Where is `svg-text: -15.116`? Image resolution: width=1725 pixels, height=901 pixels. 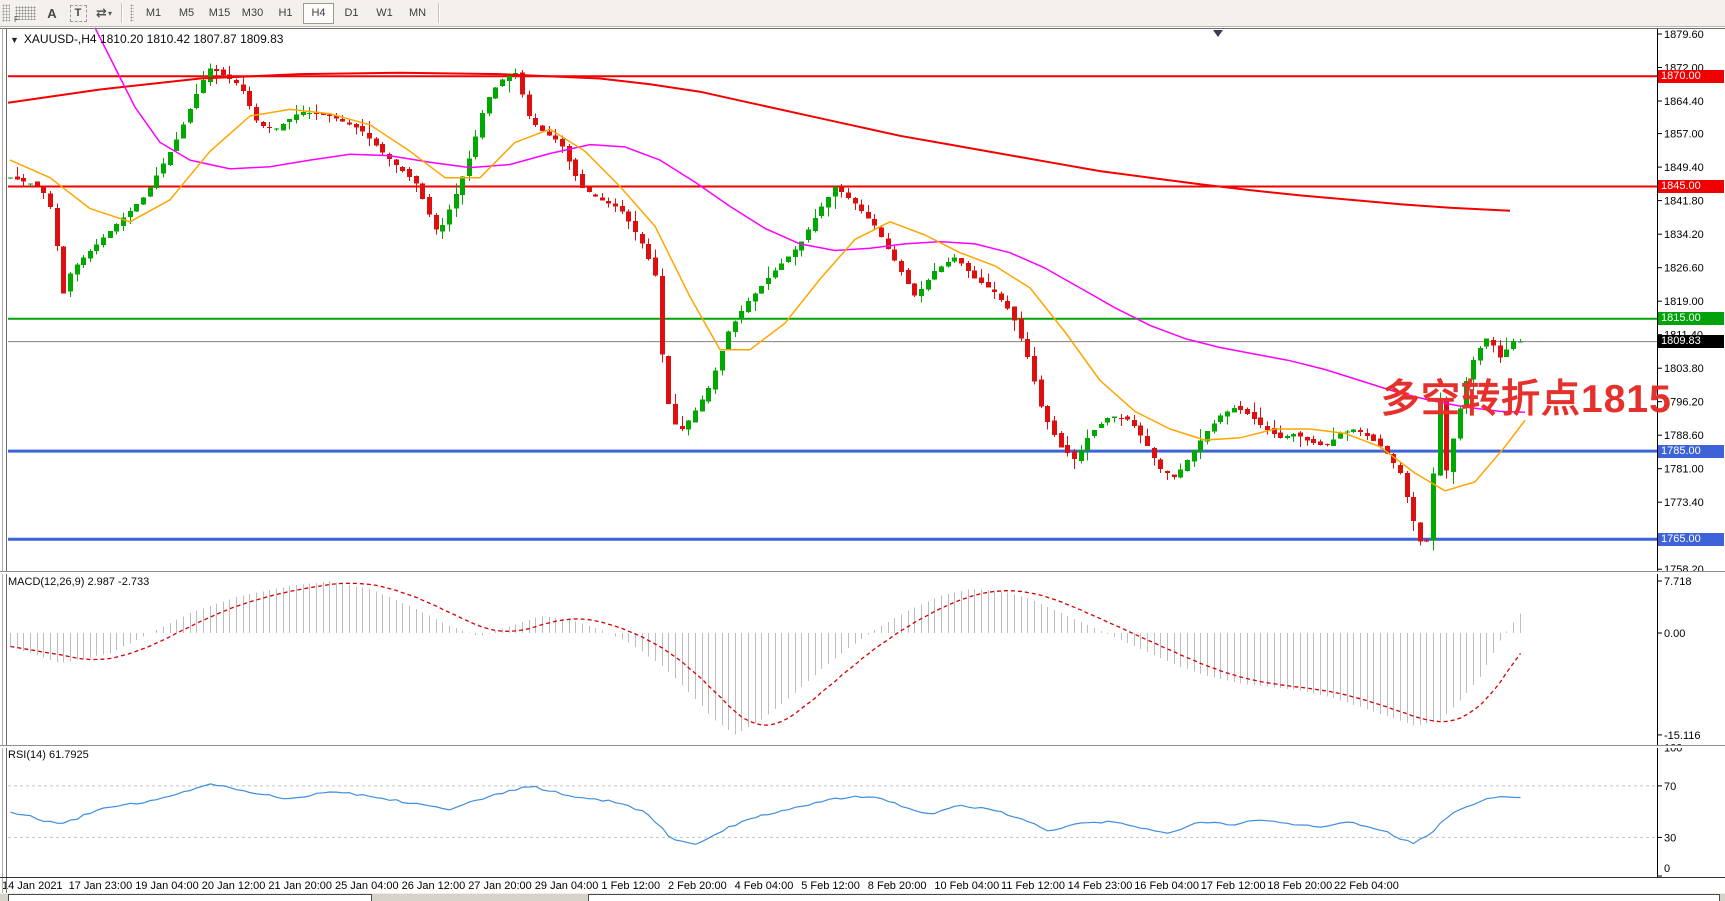
svg-text: -15.116 is located at coordinates (1682, 736).